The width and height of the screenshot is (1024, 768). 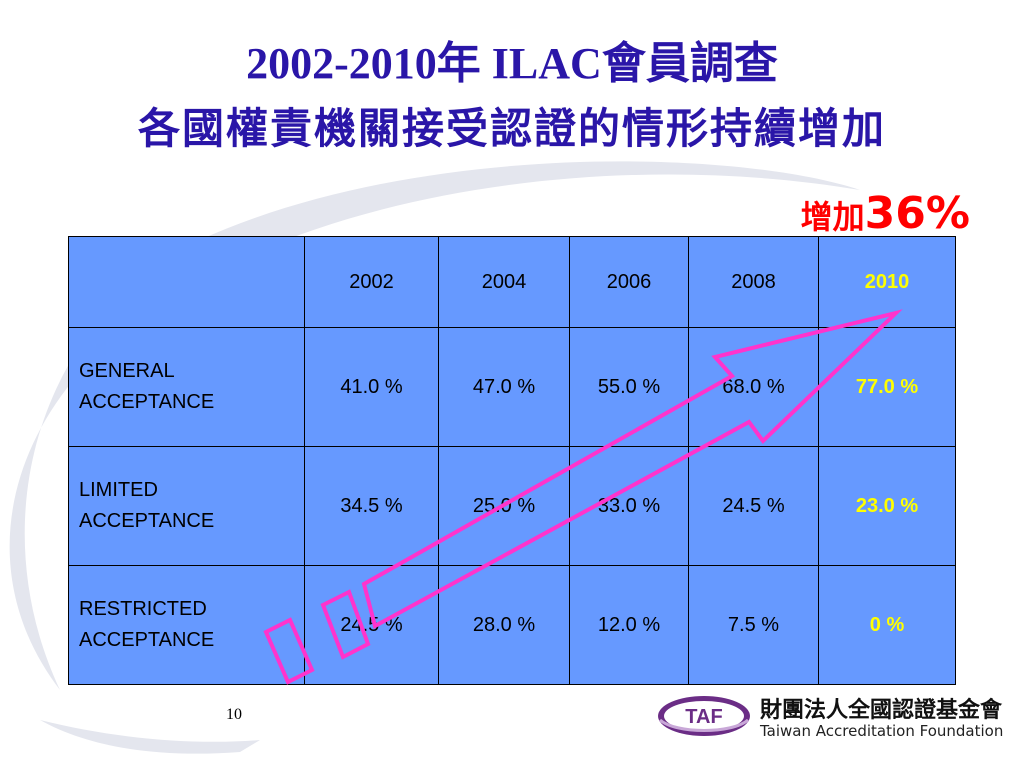 I want to click on table-cell: 7.5 %, so click(x=753, y=625).